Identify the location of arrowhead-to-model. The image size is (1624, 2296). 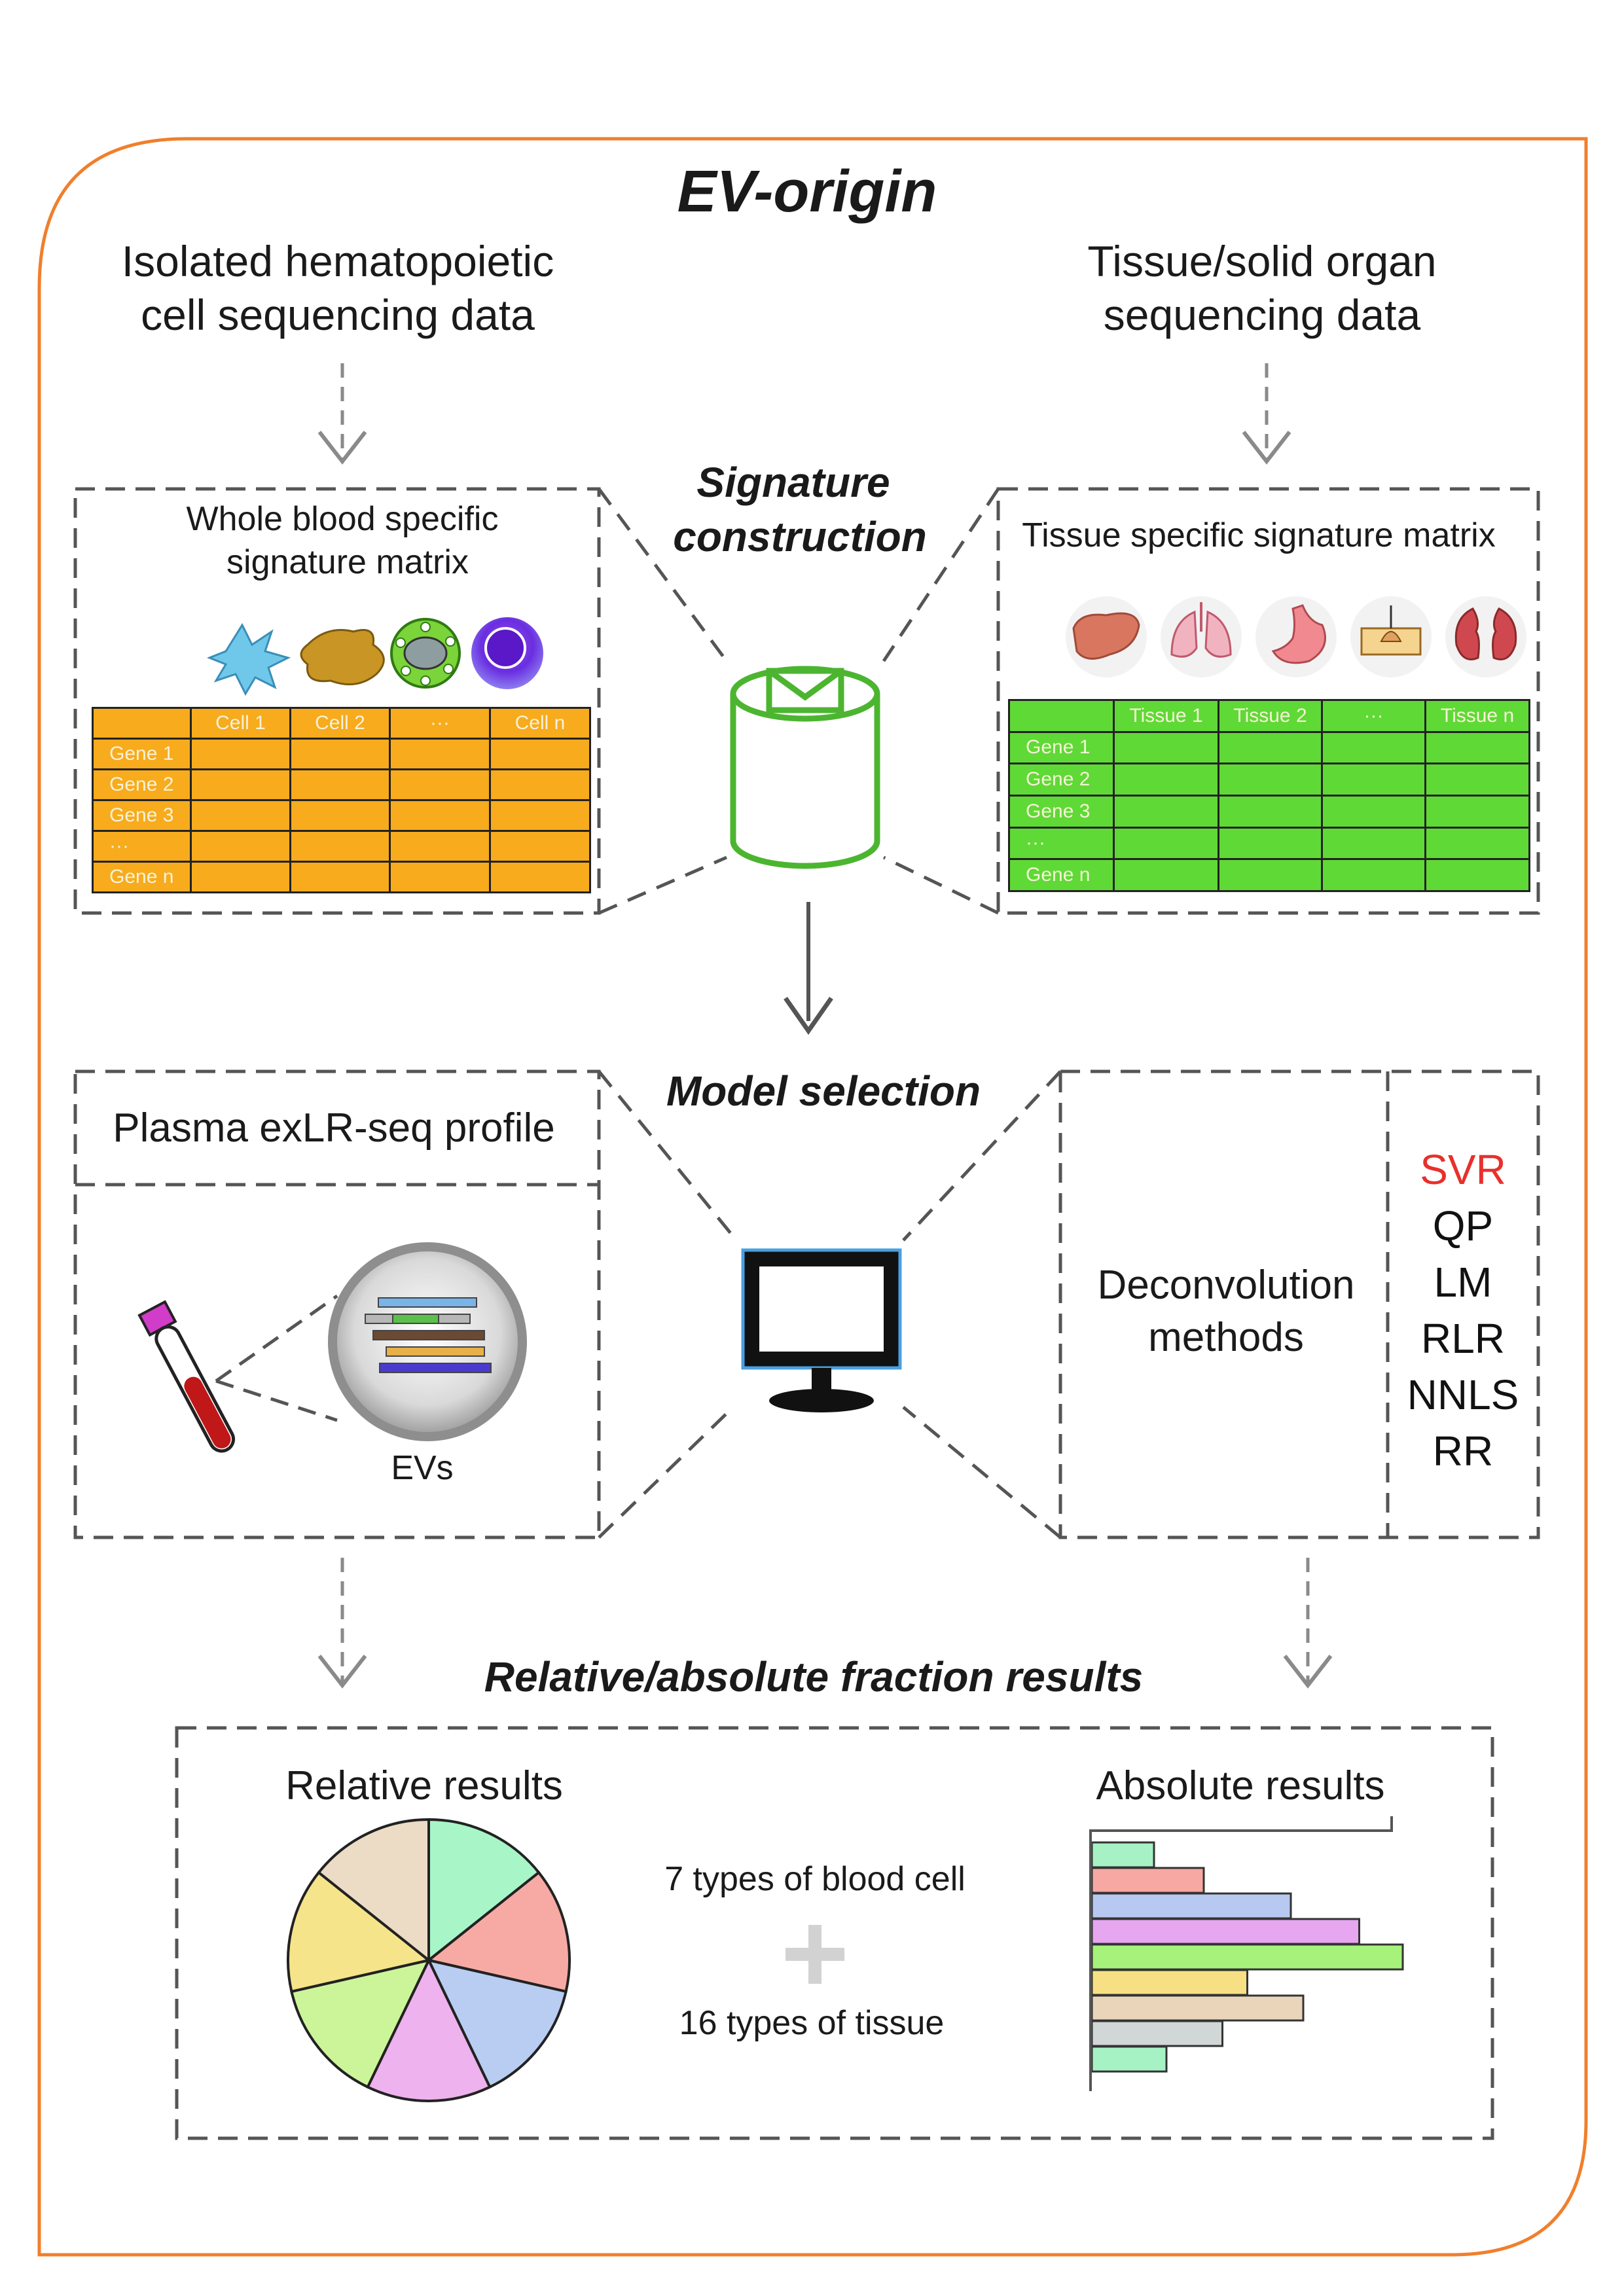
(808, 1015).